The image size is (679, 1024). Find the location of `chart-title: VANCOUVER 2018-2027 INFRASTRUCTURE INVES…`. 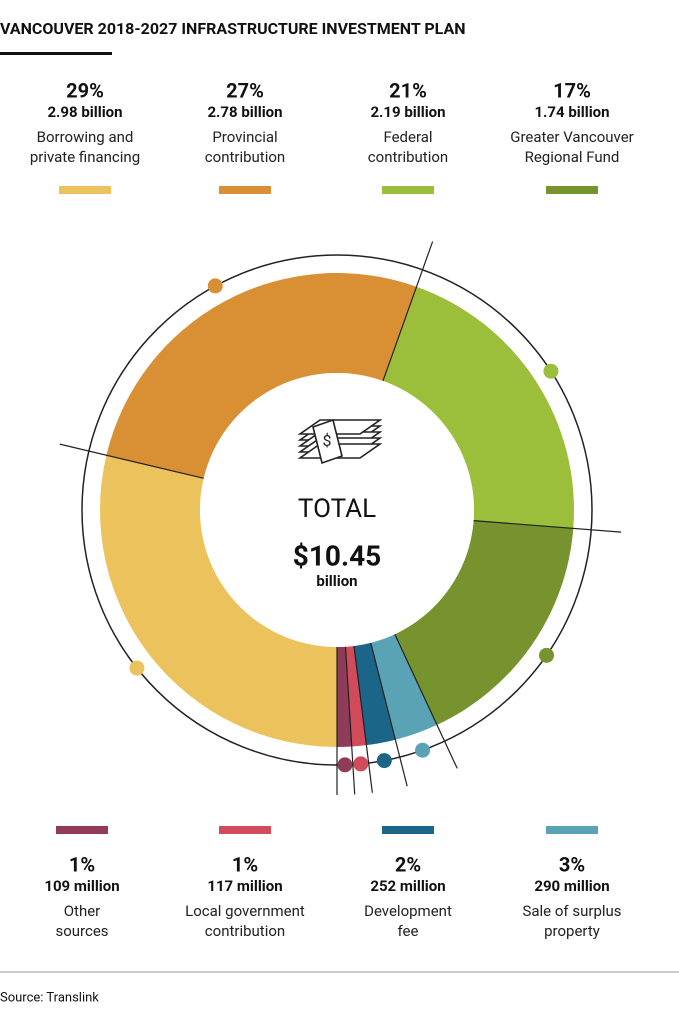

chart-title: VANCOUVER 2018-2027 INFRASTRUCTURE INVES… is located at coordinates (232, 28).